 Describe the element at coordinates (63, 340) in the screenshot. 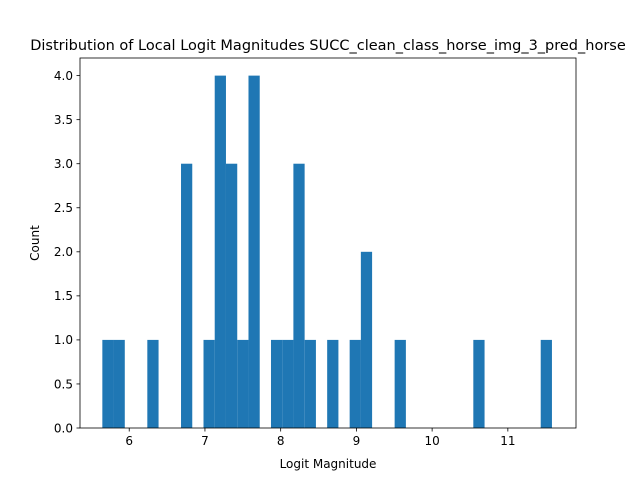

I see `y-tick-label: 1.0` at that location.